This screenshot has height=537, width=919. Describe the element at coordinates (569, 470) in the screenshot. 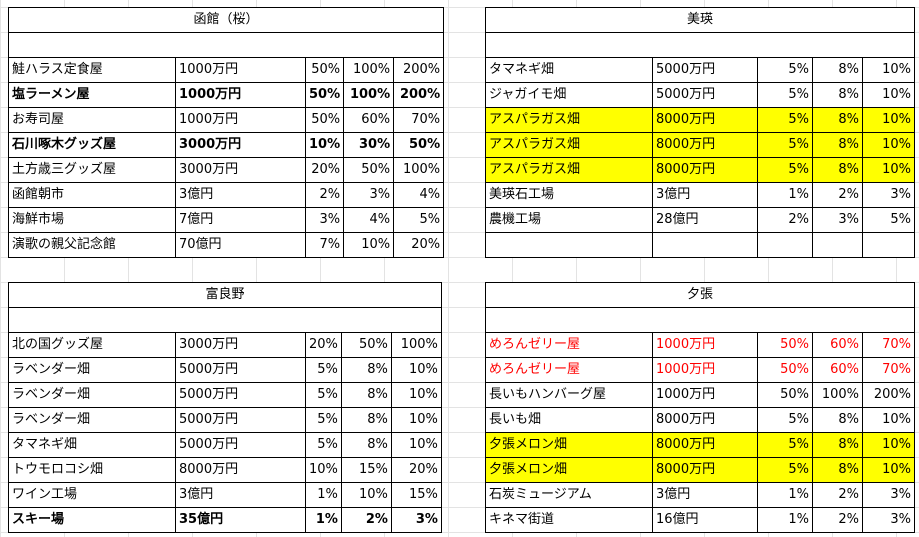

I see `item-name-cell: 夕張メロン畑` at that location.